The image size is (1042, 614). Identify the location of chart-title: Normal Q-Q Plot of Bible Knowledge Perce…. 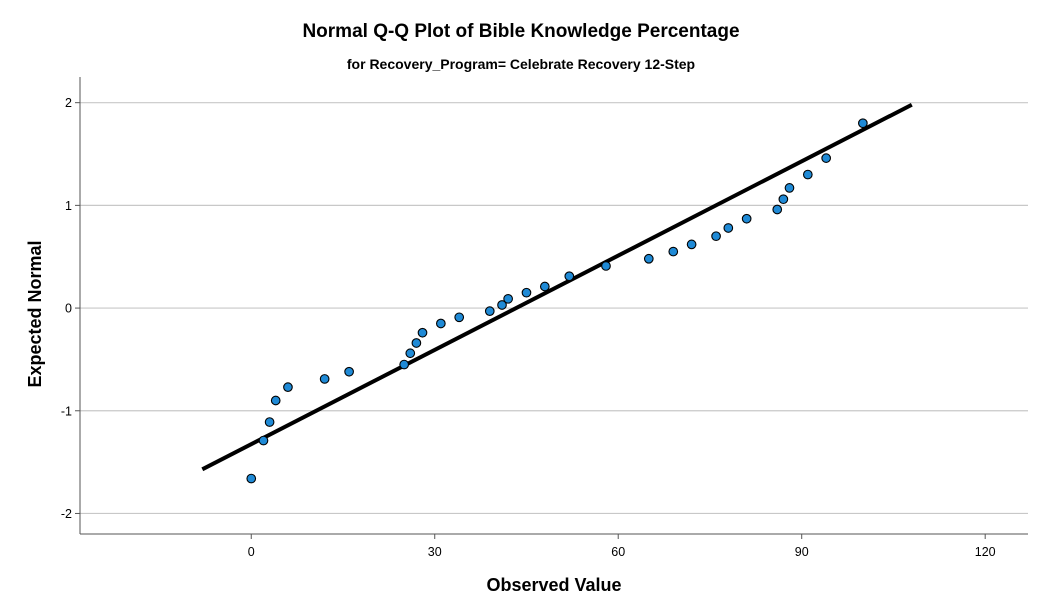
(520, 31).